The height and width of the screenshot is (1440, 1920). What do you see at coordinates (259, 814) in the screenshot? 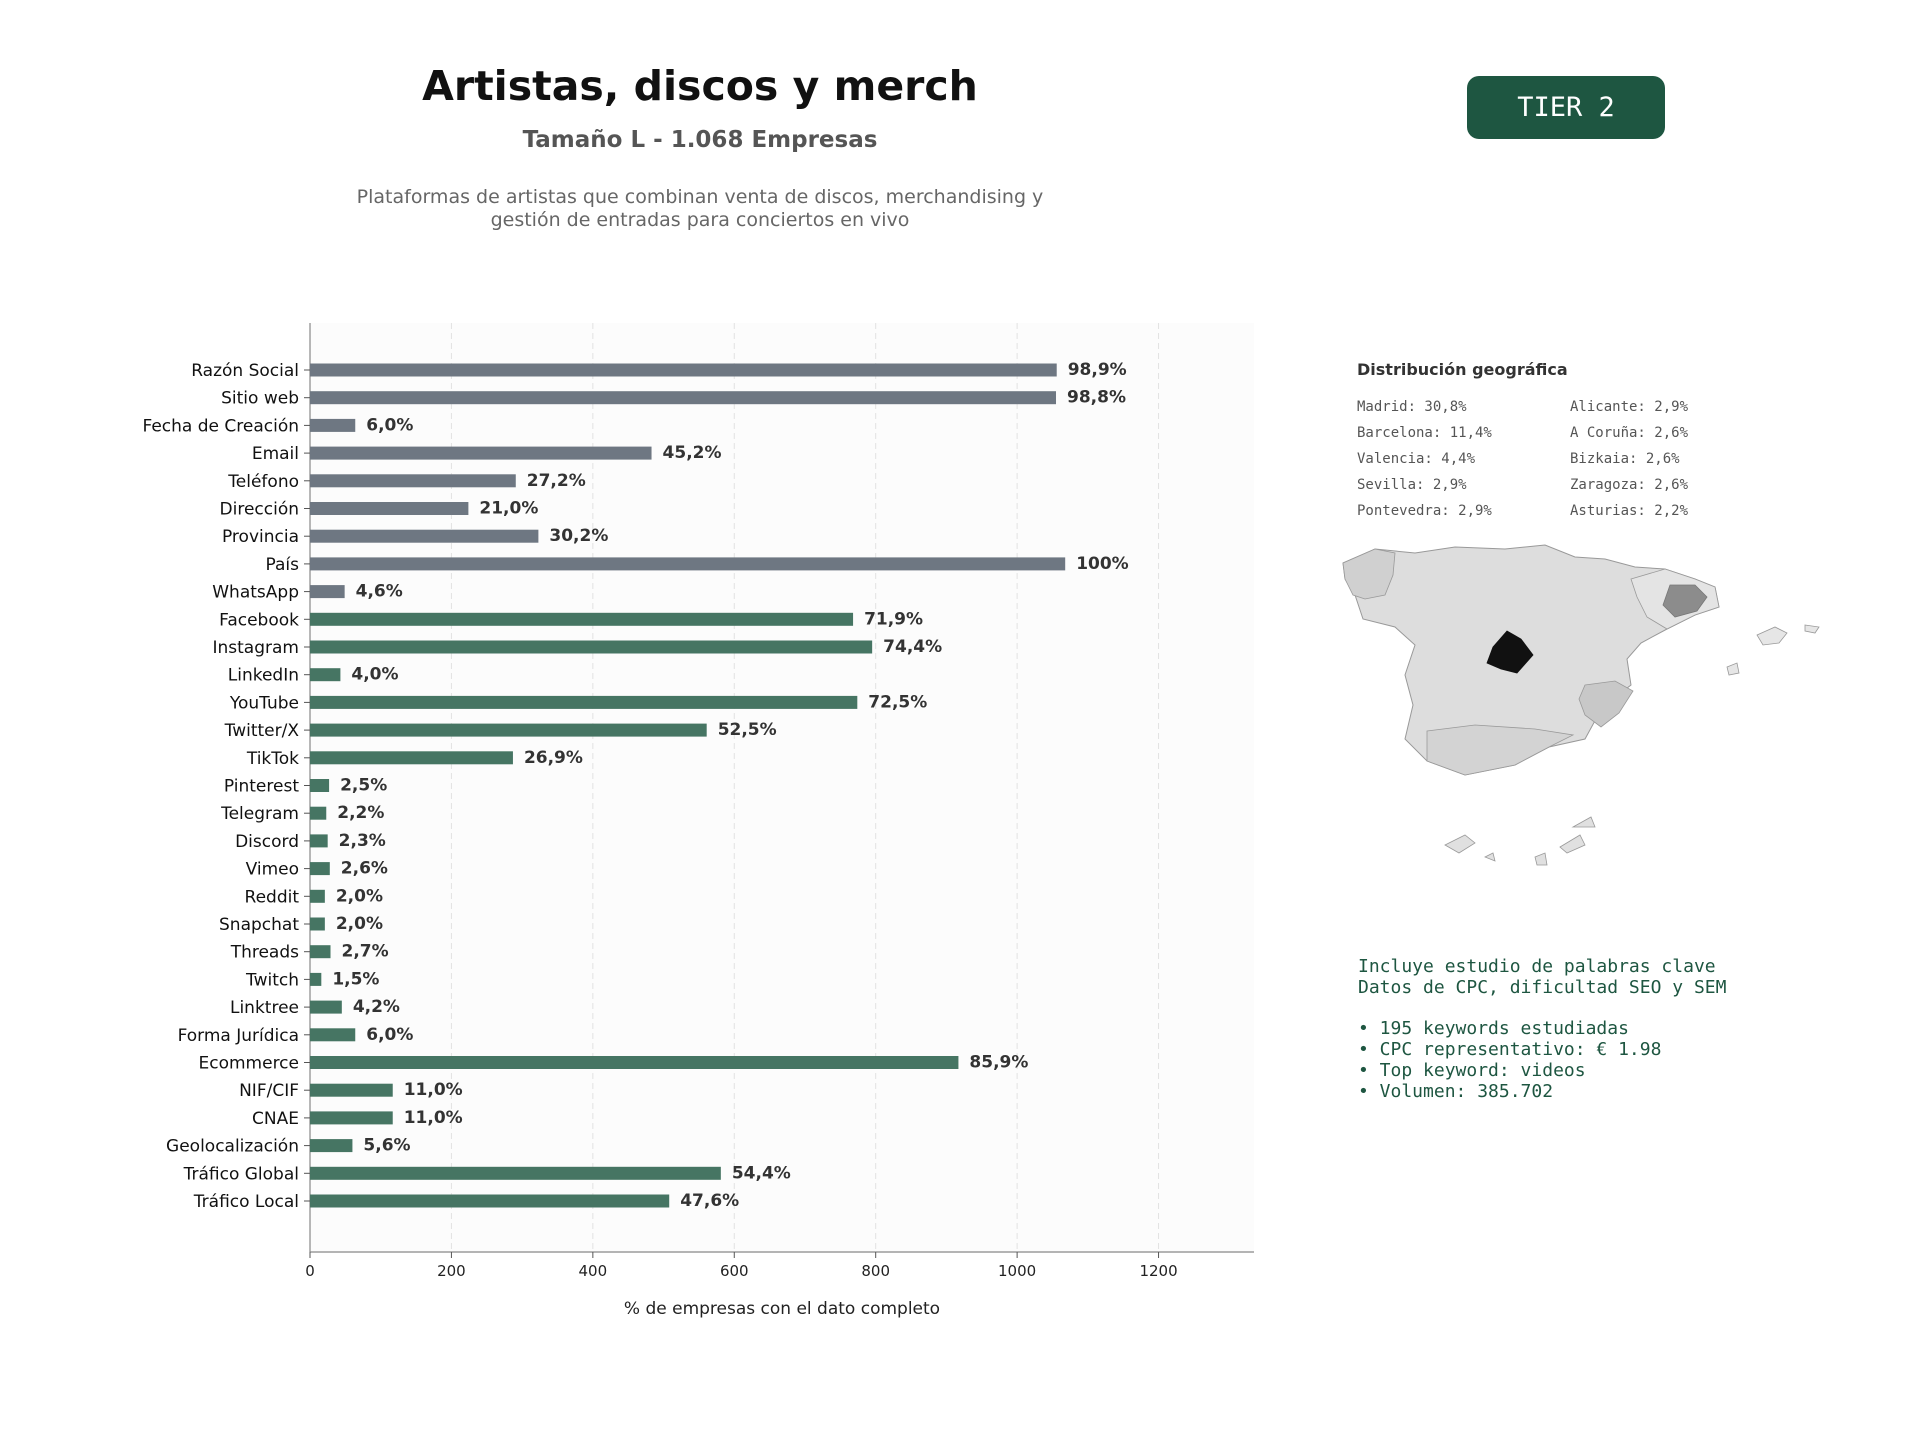
I see `category-label: Telegram` at bounding box center [259, 814].